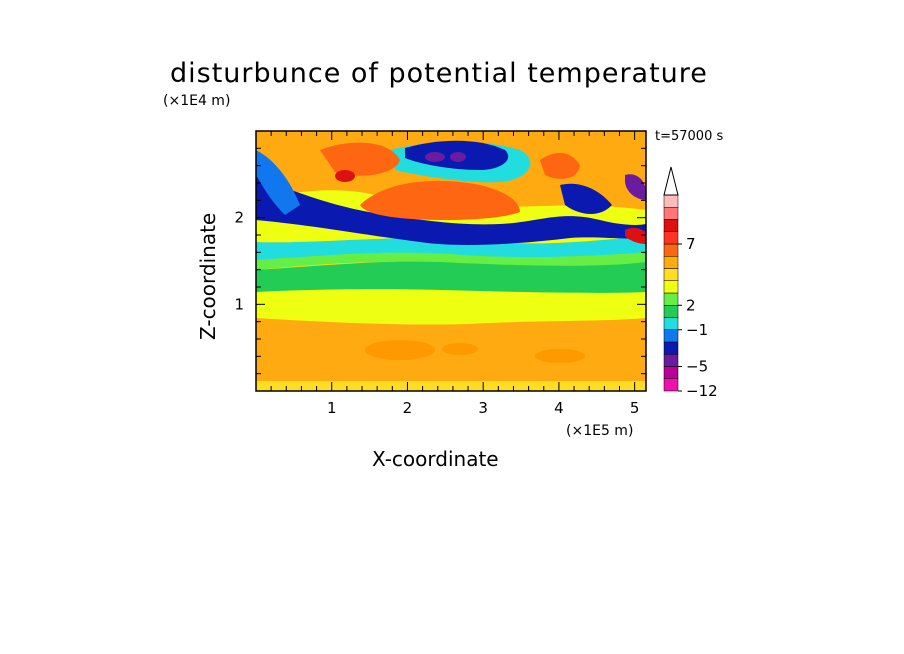  What do you see at coordinates (697, 367) in the screenshot?
I see `colorbar-tick-label: −5` at bounding box center [697, 367].